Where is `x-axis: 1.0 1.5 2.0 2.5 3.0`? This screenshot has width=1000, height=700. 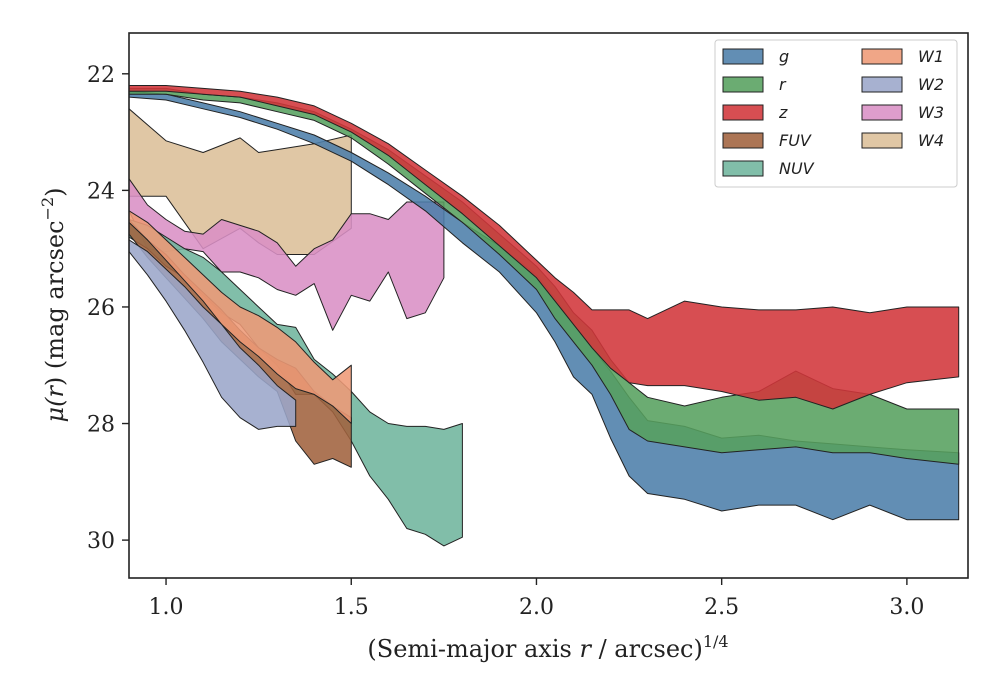 x-axis: 1.0 1.5 2.0 2.5 3.0 is located at coordinates (536, 599).